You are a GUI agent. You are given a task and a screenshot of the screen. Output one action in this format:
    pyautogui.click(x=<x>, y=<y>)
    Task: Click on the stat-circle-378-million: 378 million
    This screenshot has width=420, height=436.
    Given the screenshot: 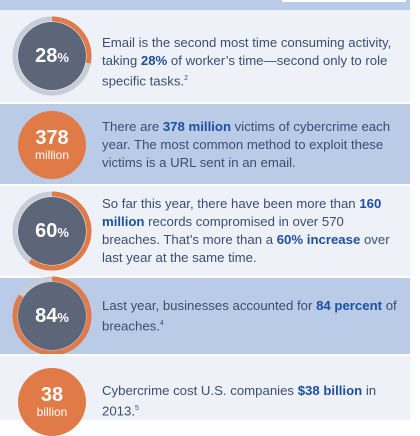 What is the action you would take?
    pyautogui.click(x=52, y=145)
    